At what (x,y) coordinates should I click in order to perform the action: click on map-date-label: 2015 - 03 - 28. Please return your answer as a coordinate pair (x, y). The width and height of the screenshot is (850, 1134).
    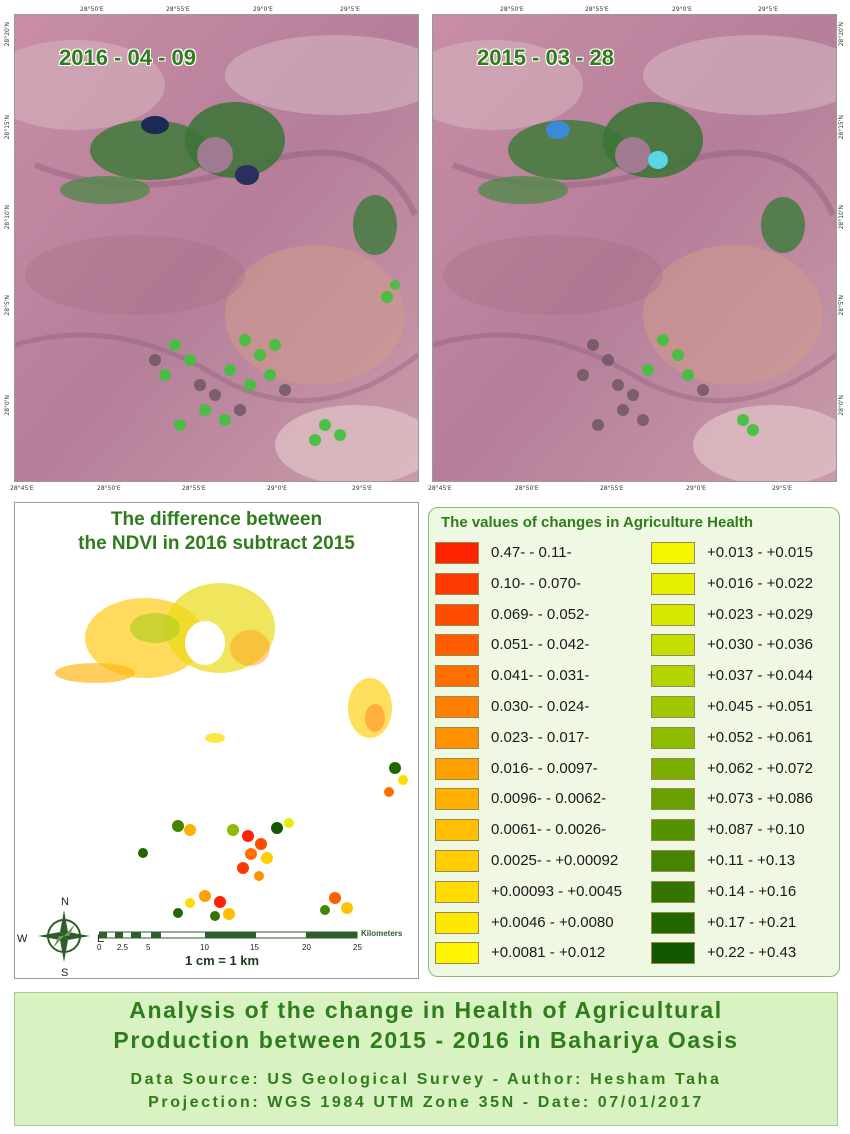
    Looking at the image, I should click on (545, 57).